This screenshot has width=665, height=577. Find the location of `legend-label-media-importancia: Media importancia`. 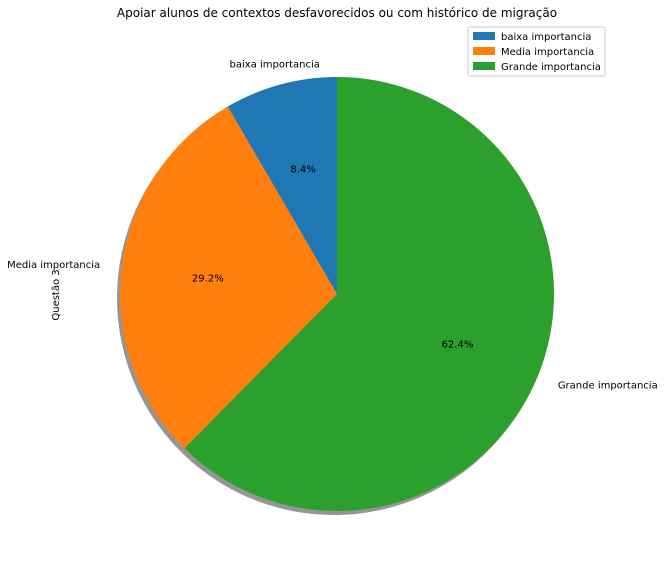

legend-label-media-importancia: Media importancia is located at coordinates (547, 52).